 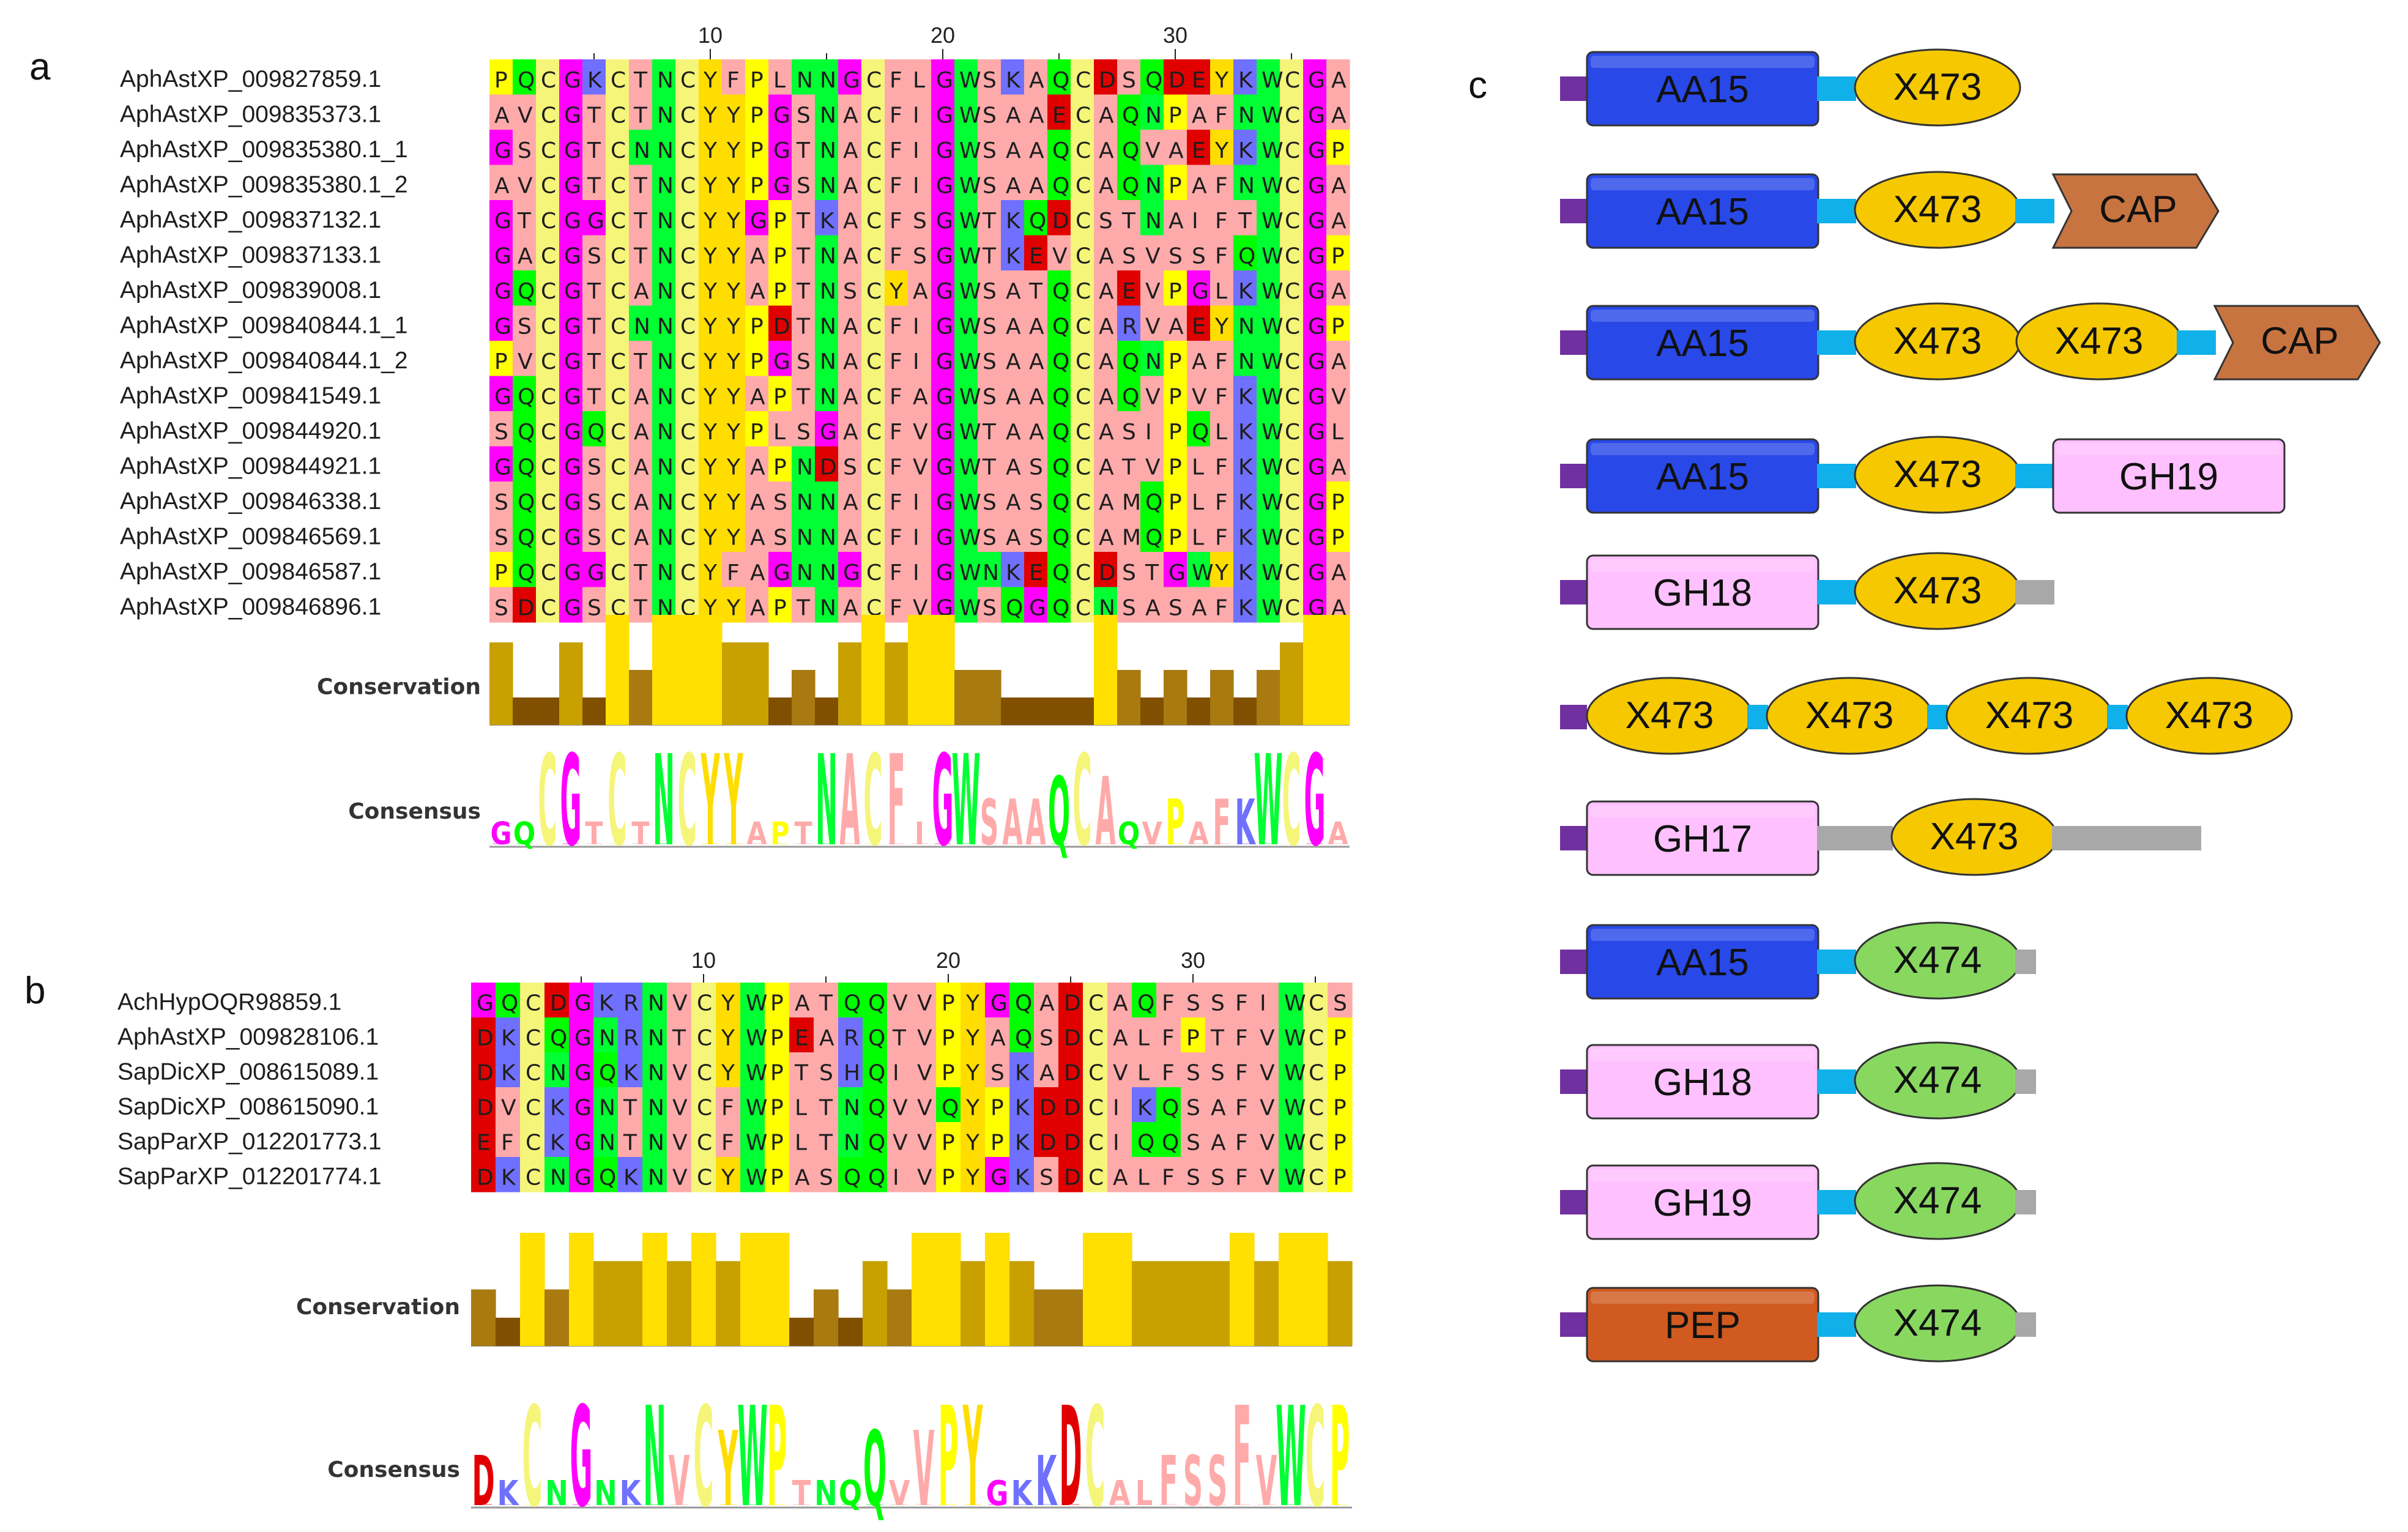 I want to click on architecture-row: GH18 X474, so click(x=1798, y=1080).